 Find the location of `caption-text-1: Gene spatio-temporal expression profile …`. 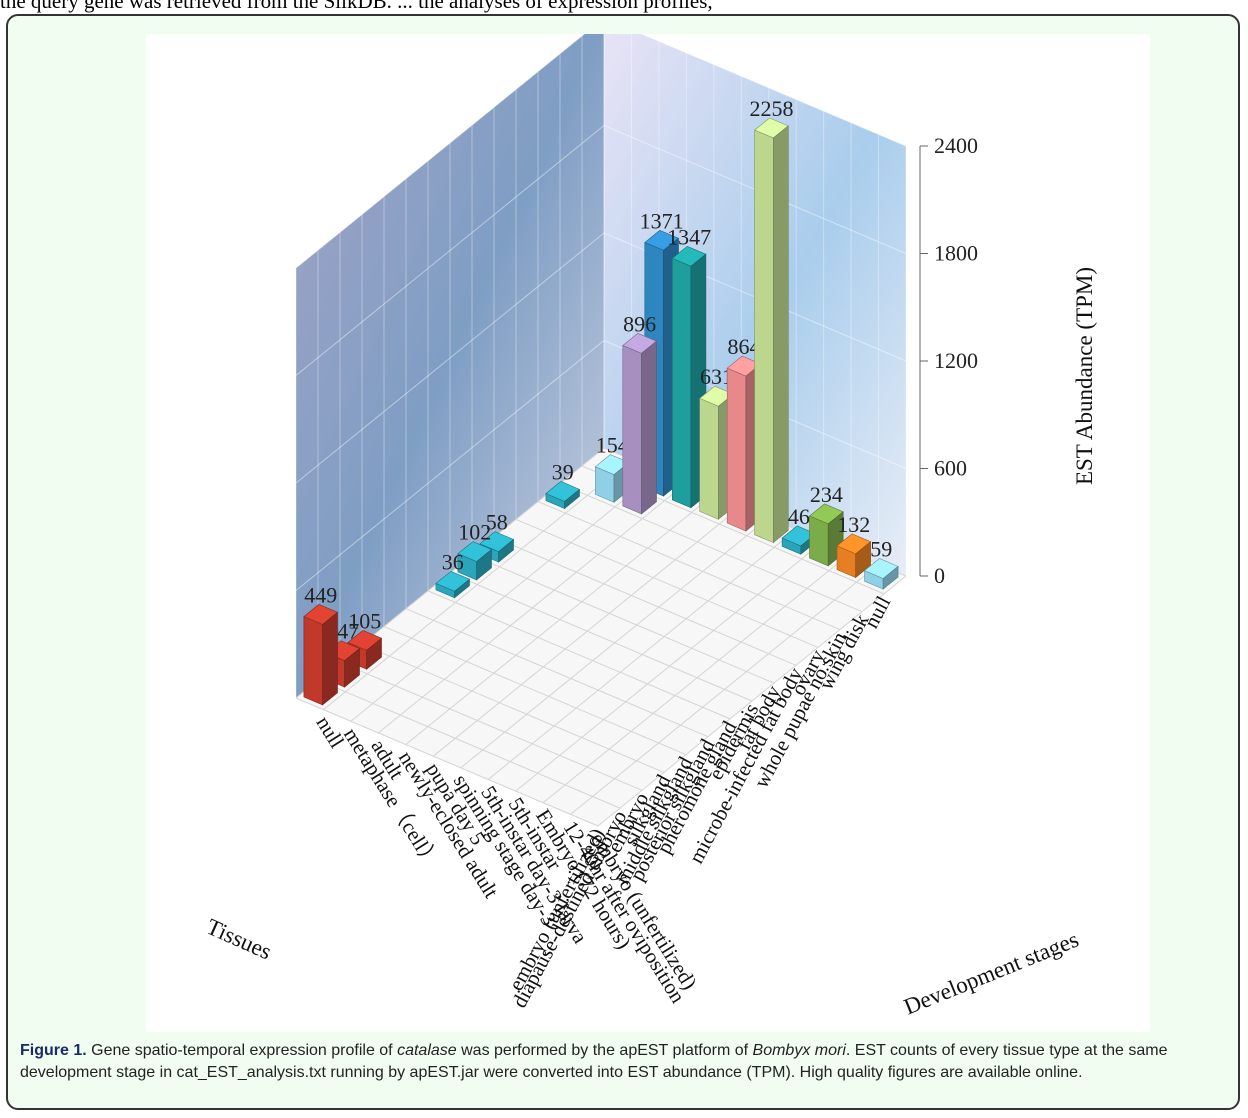

caption-text-1: Gene spatio-temporal expression profile … is located at coordinates (242, 1050).